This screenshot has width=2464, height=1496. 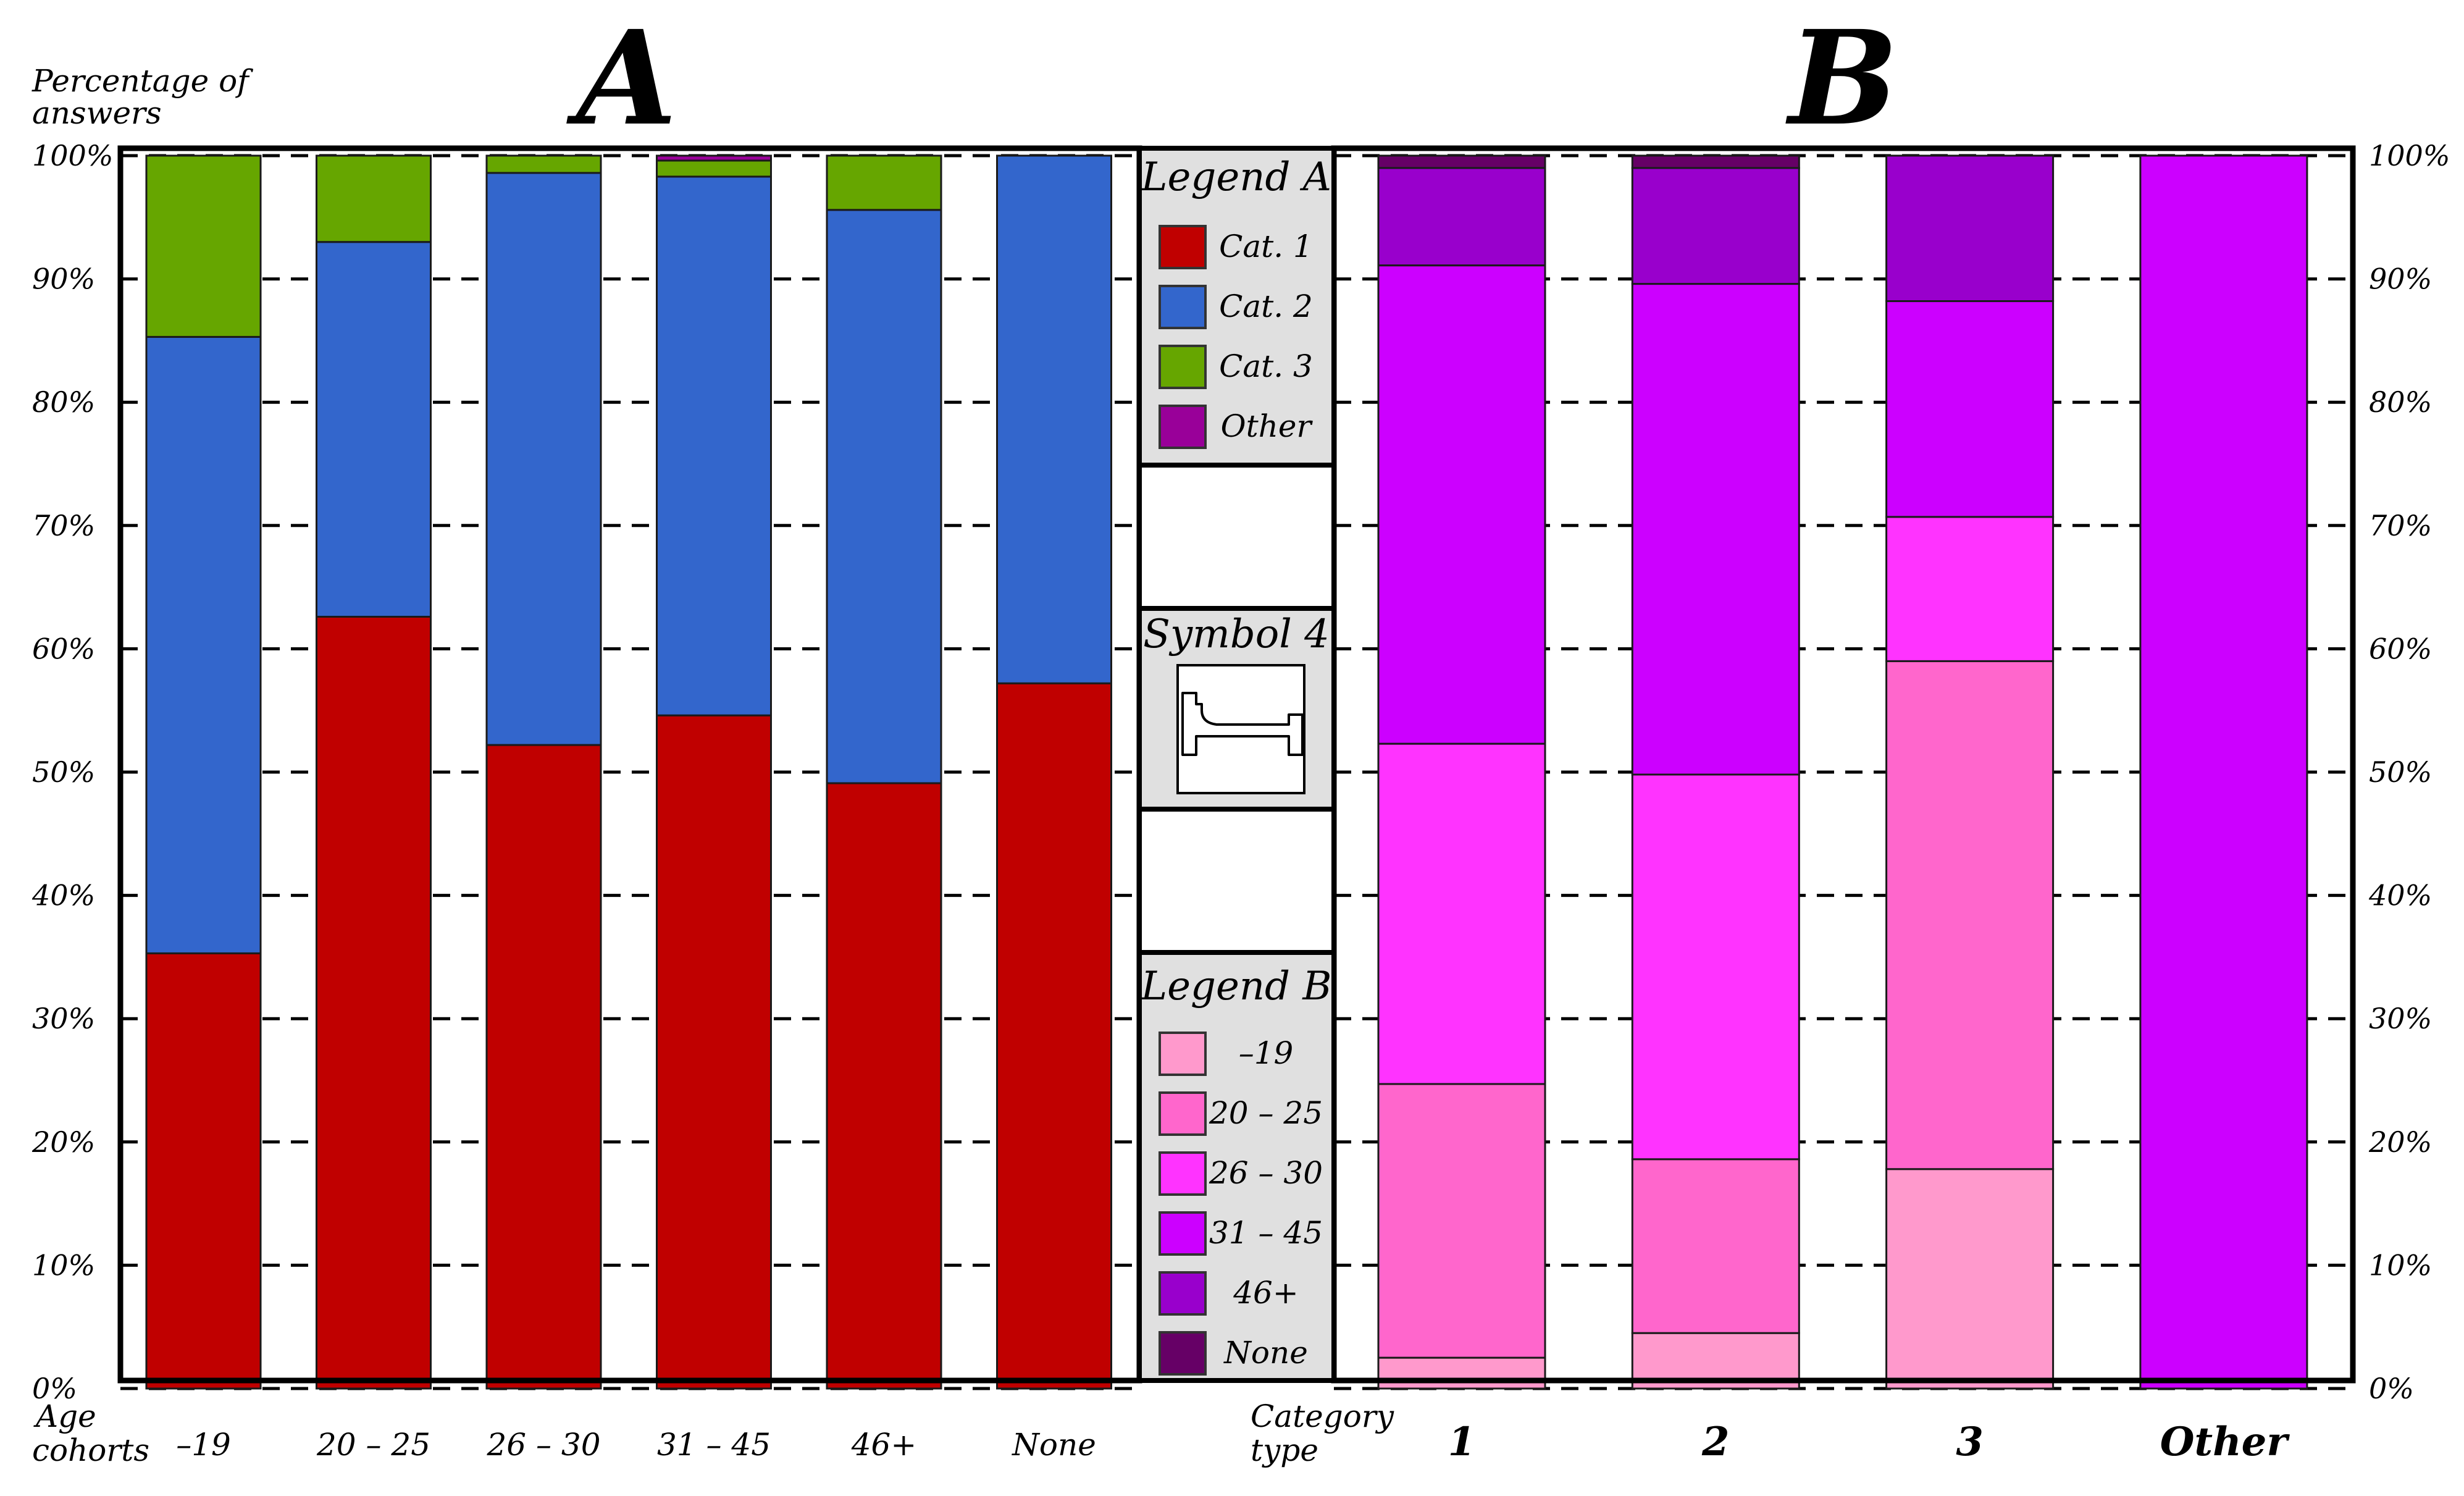 I want to click on y-tick-b-50: 50%, so click(x=2400, y=772).